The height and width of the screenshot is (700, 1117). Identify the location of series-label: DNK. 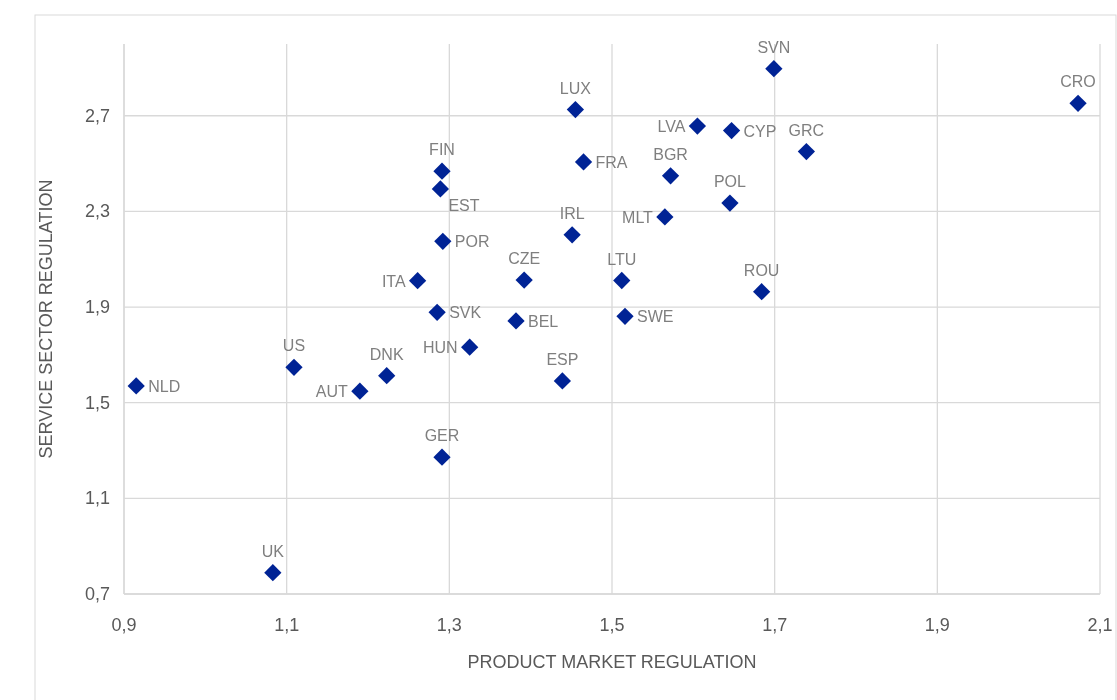
(386, 354).